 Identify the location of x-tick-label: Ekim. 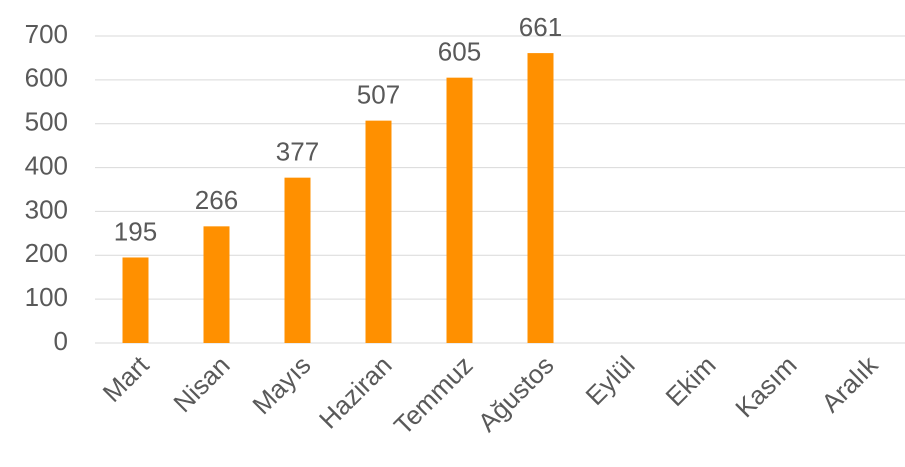
(691, 381).